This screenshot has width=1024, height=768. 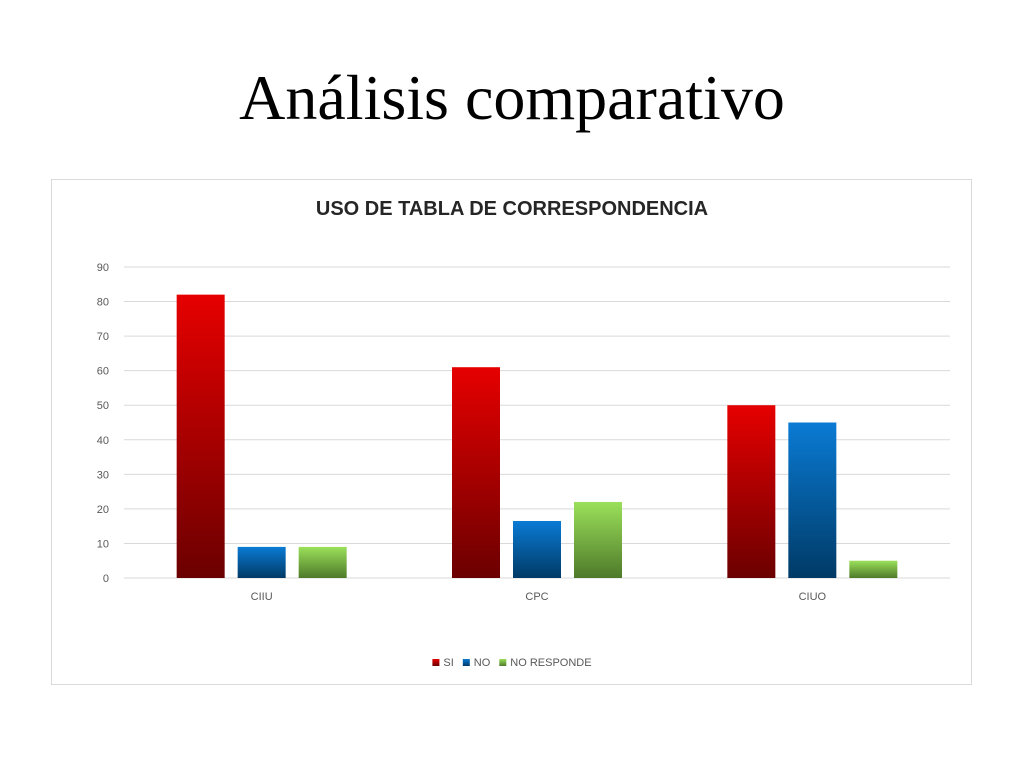 What do you see at coordinates (812, 500) in the screenshot?
I see `bar-ciuo-no` at bounding box center [812, 500].